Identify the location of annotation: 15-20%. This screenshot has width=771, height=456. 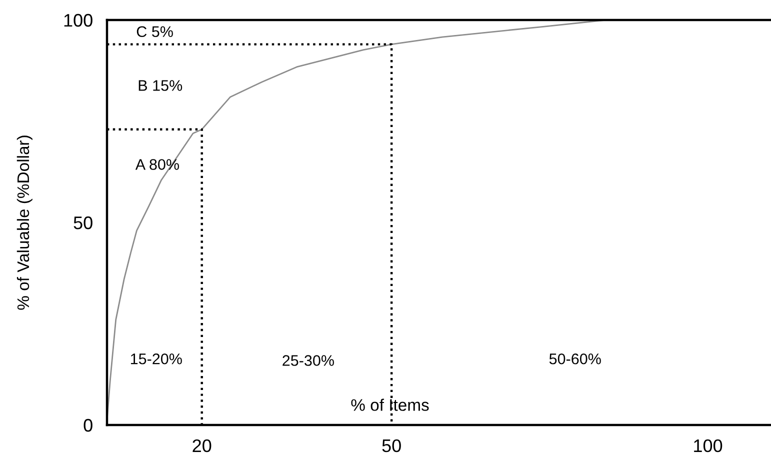
(156, 358).